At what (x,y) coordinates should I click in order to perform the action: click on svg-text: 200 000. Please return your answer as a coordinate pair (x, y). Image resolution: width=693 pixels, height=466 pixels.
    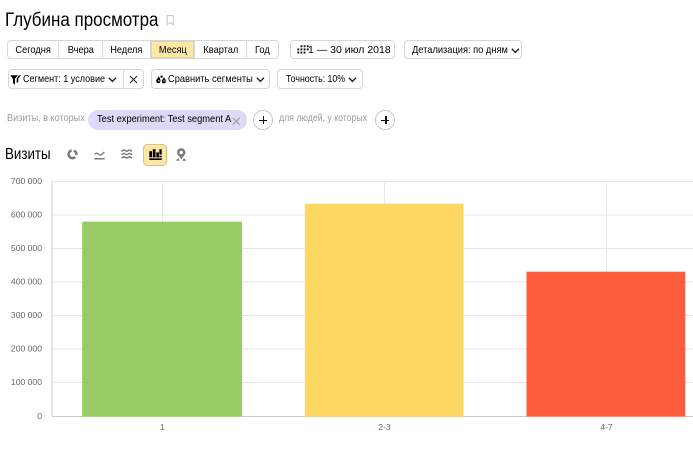
    Looking at the image, I should click on (26, 348).